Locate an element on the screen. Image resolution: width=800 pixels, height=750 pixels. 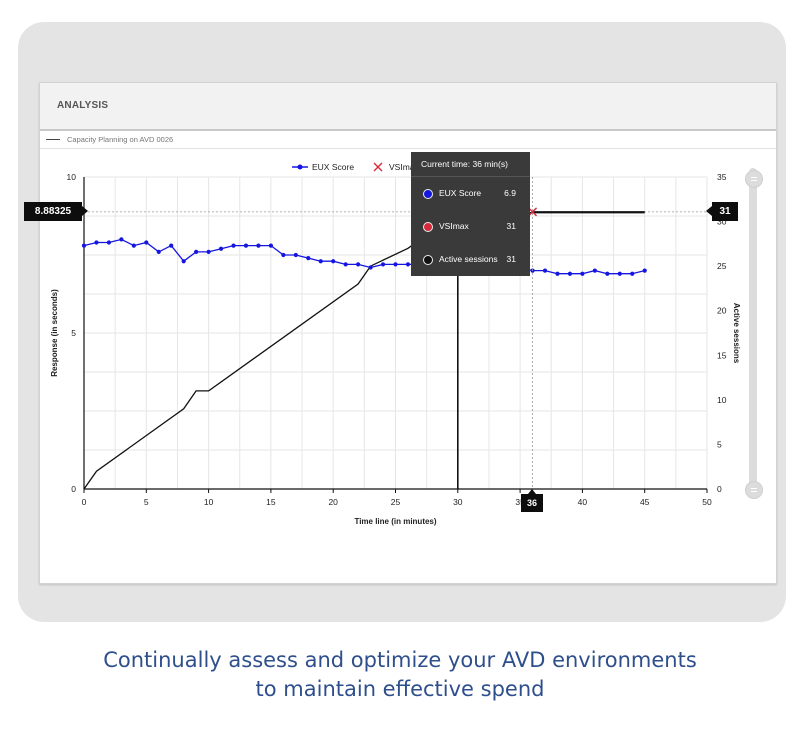
chart-subtitle-text: Capacity Planning on AVD 0026 is located at coordinates (120, 139).